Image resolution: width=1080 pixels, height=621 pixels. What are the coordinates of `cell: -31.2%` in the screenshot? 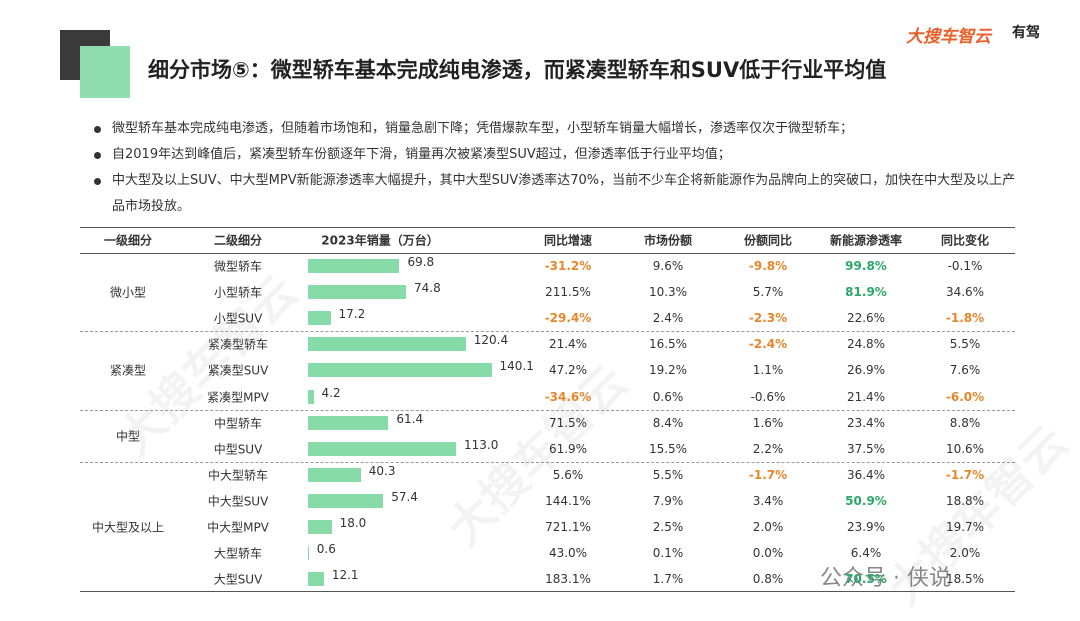 It's located at (568, 266).